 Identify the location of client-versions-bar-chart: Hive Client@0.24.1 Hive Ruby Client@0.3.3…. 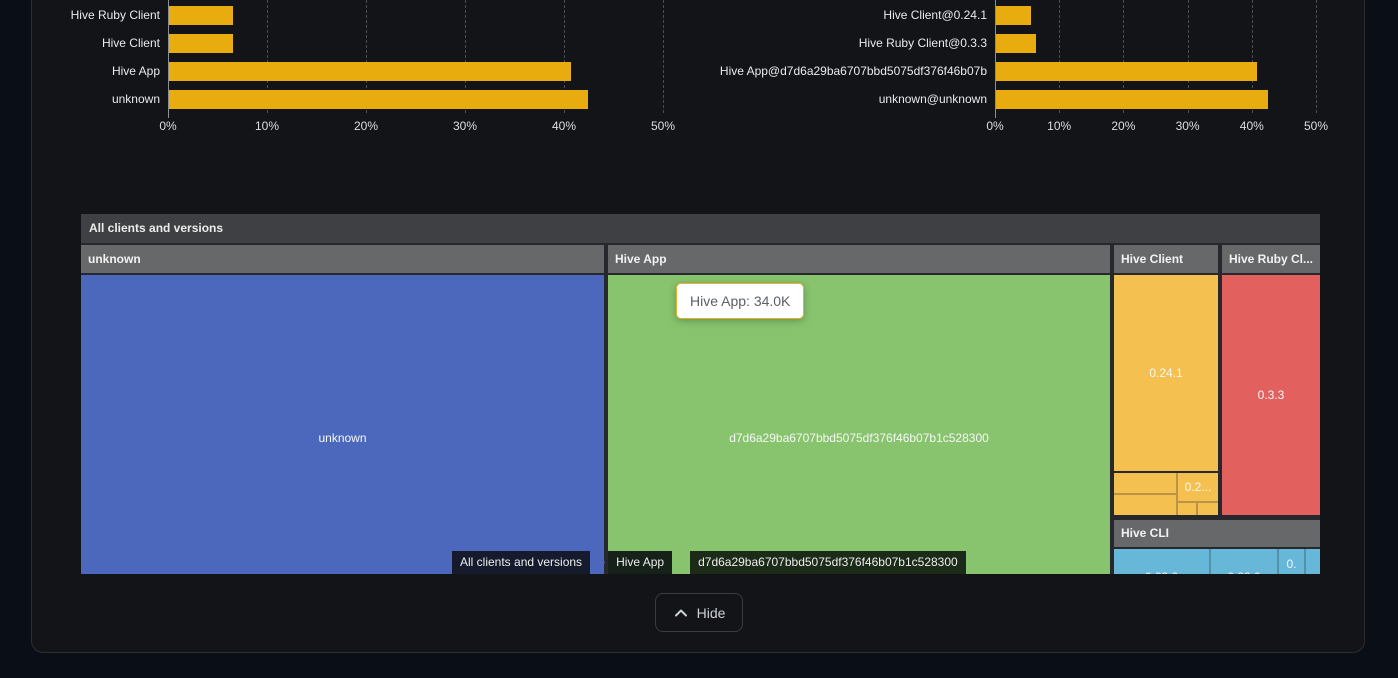
(1048, 70).